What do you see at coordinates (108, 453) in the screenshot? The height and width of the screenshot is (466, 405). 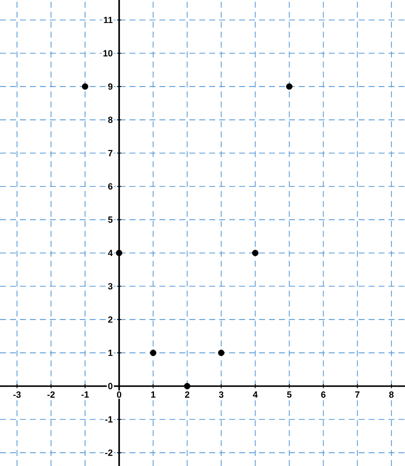 I see `y-tick-label: -2` at bounding box center [108, 453].